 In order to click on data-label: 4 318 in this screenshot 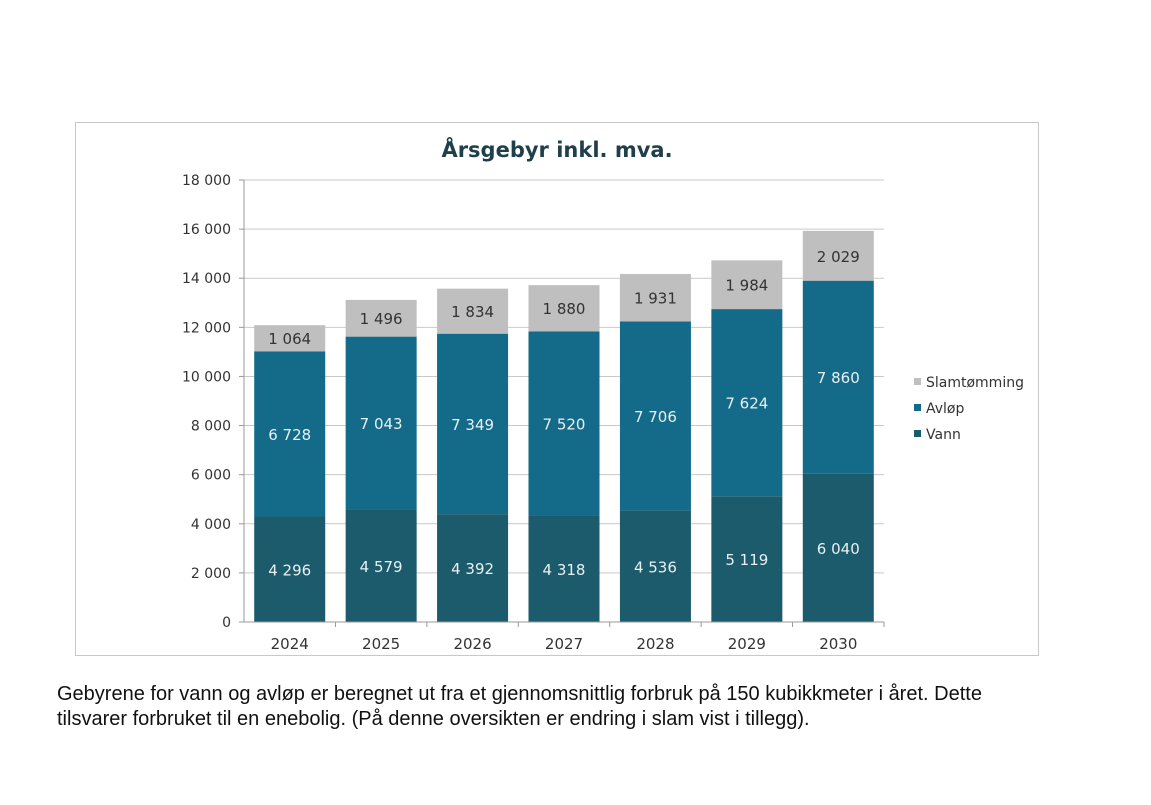, I will do `click(564, 570)`.